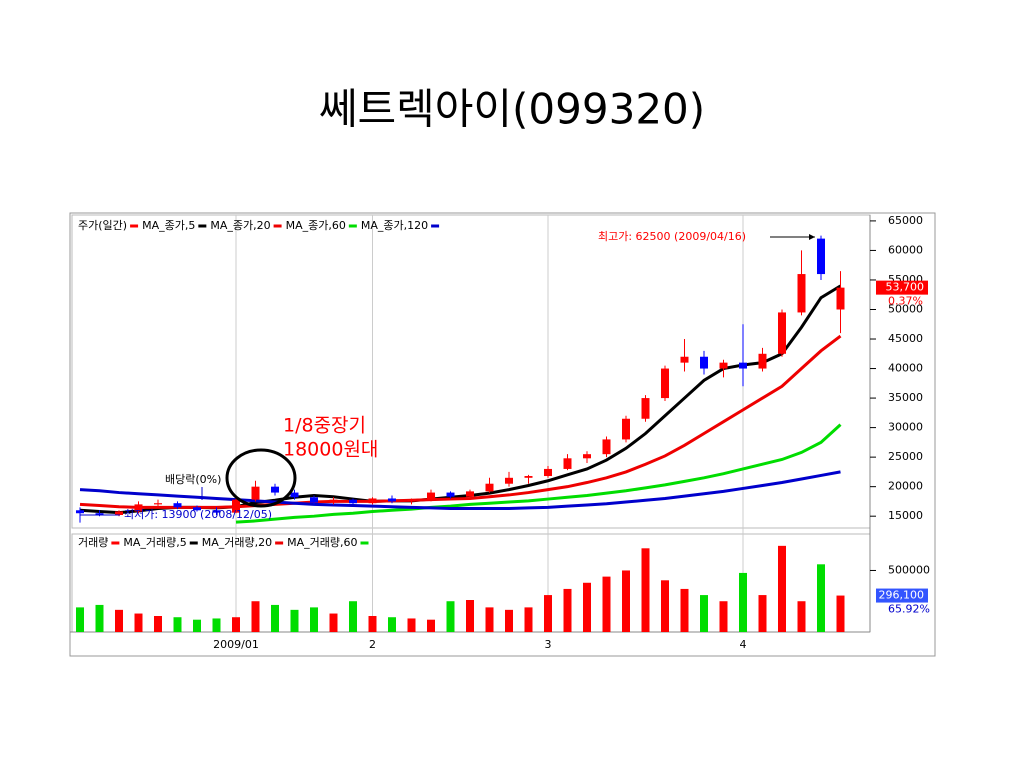 The height and width of the screenshot is (772, 1024). I want to click on volume-panel, so click(471, 583).